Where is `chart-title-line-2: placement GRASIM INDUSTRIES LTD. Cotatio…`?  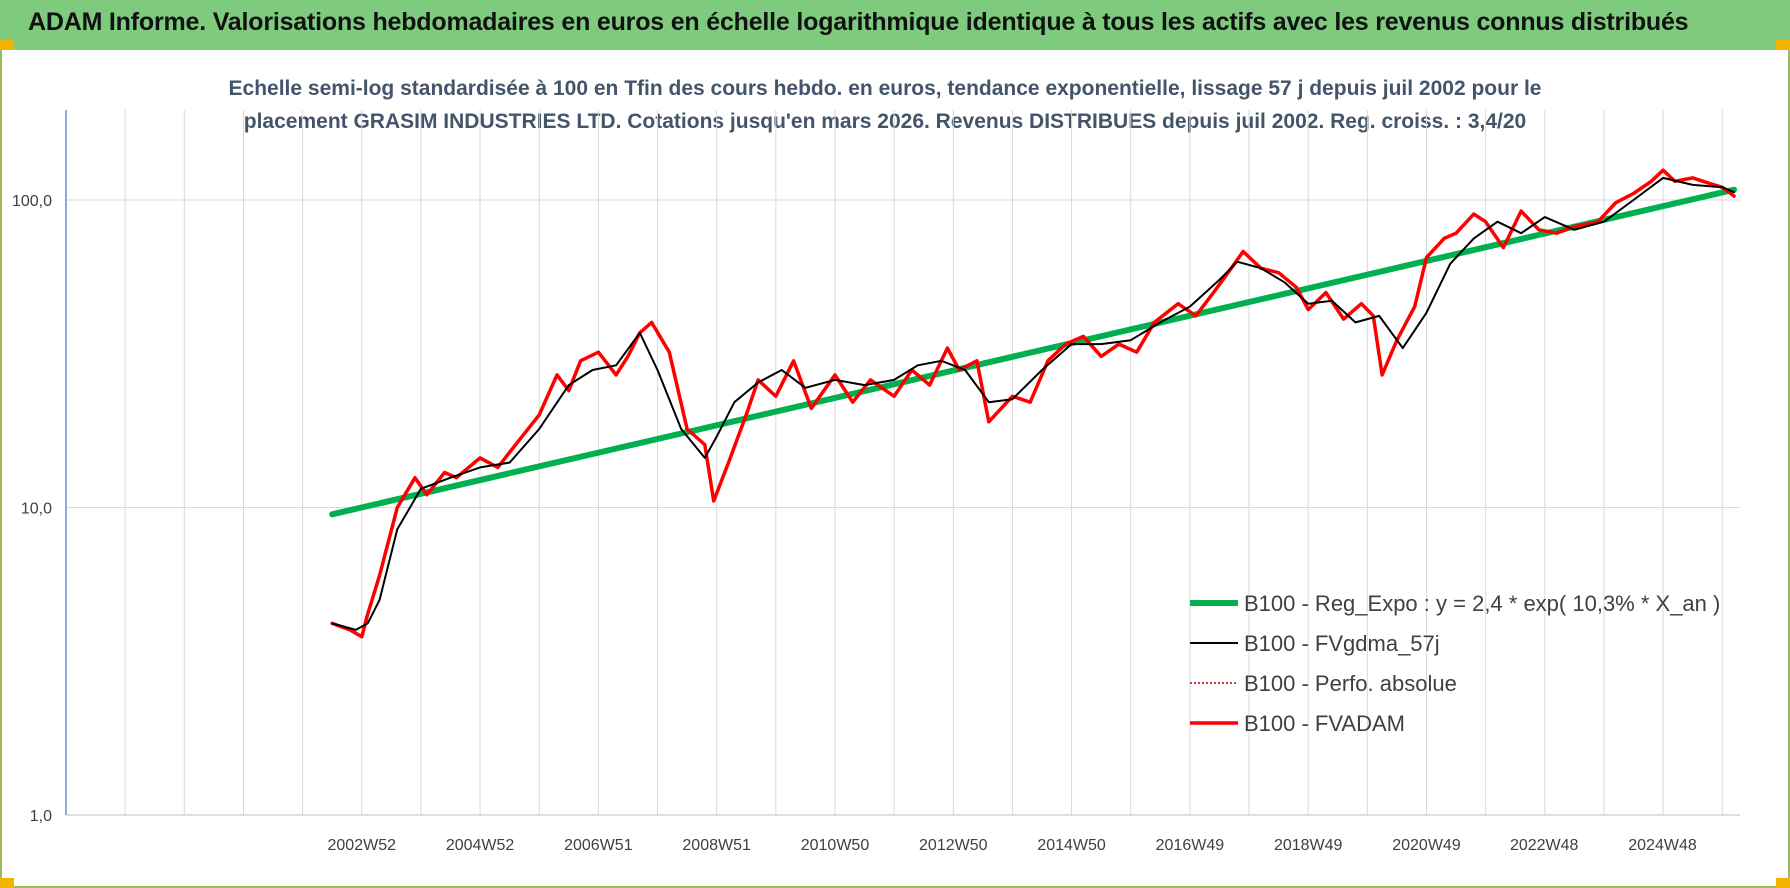 chart-title-line-2: placement GRASIM INDUSTRIES LTD. Cotatio… is located at coordinates (885, 121).